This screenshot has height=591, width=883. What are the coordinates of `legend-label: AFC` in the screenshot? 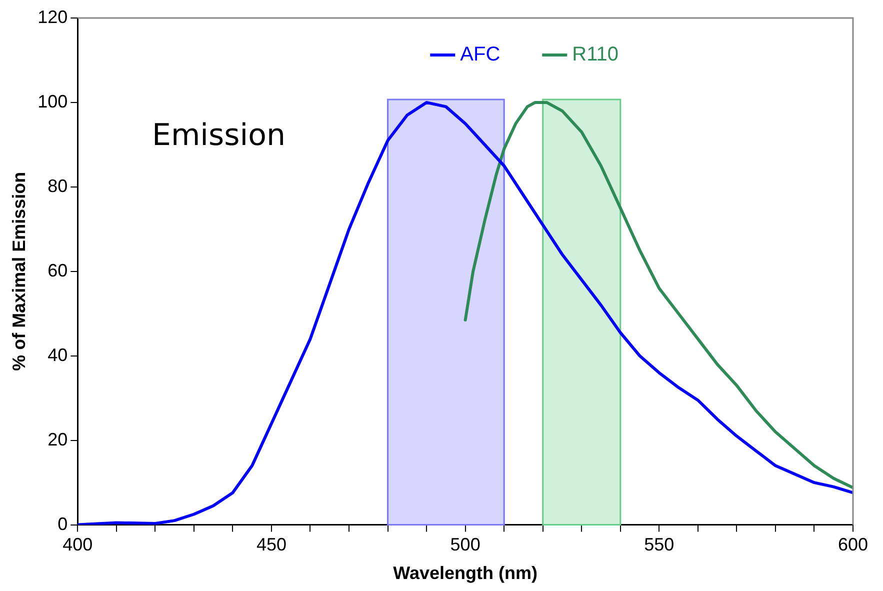 It's located at (480, 55).